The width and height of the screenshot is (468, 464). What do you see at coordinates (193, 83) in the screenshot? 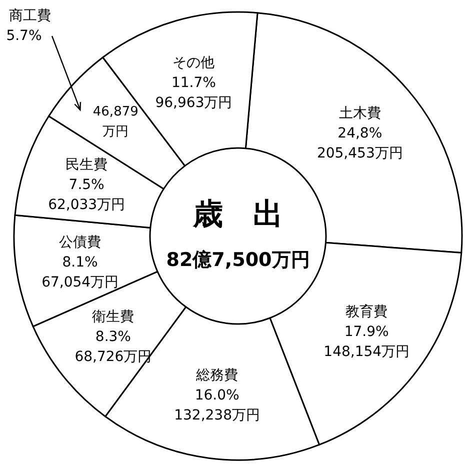
I see `data-label: 11.7%` at bounding box center [193, 83].